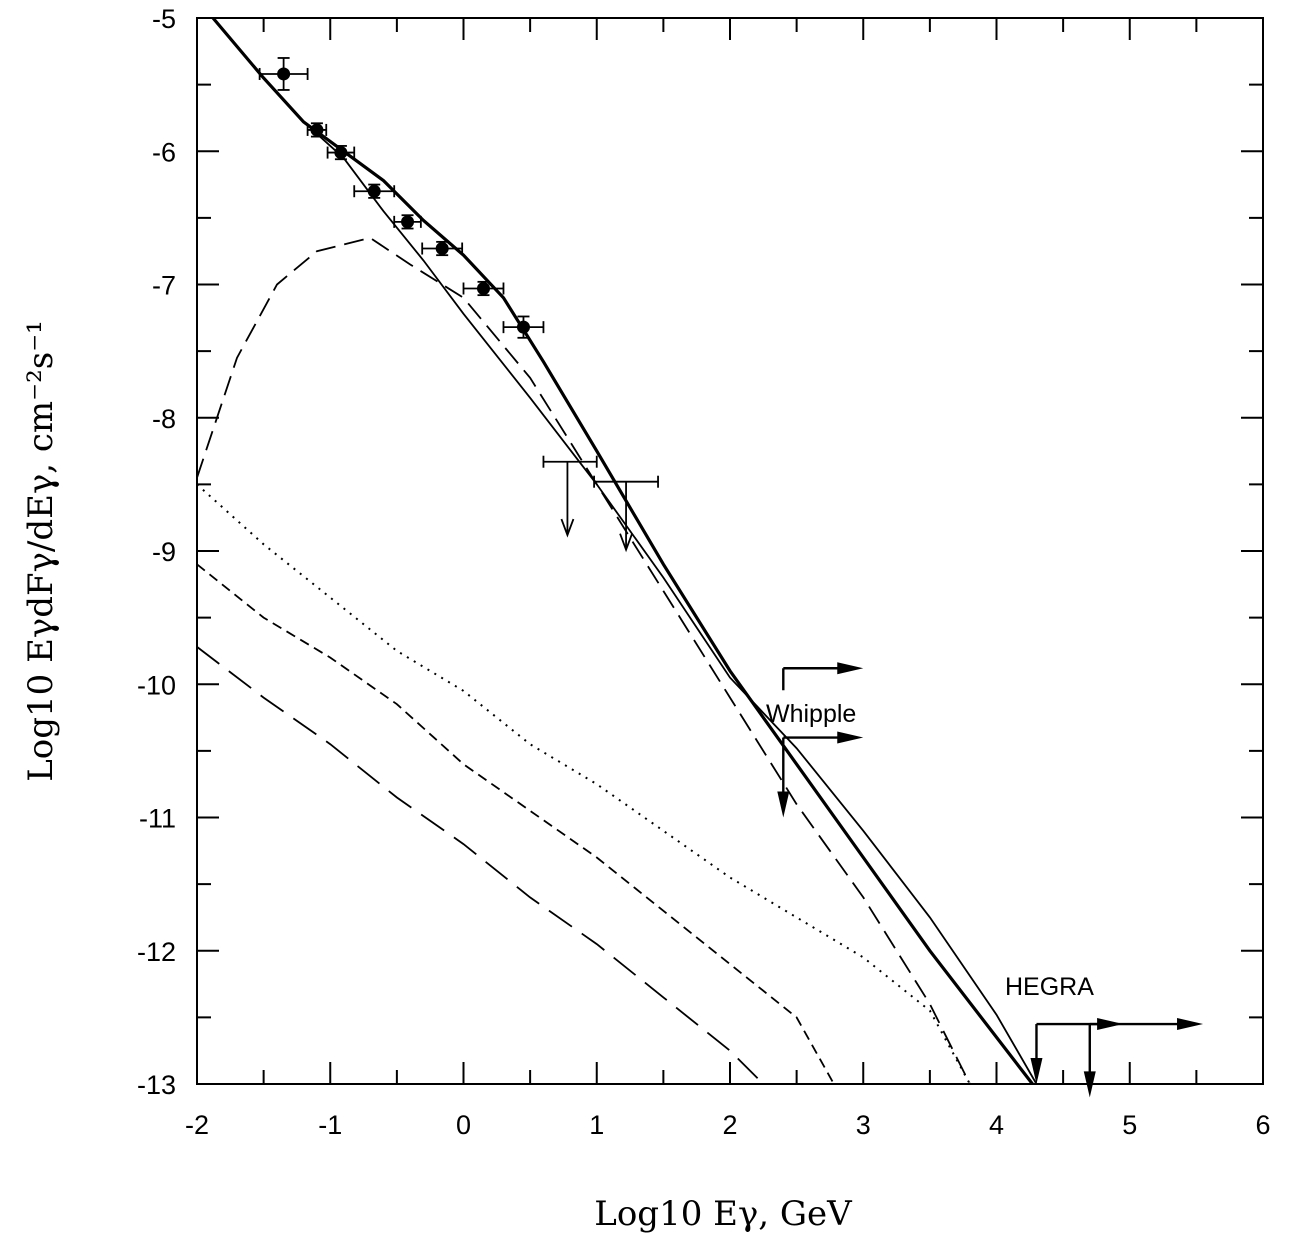  I want to click on x-tick-label: 6, so click(1262, 1125).